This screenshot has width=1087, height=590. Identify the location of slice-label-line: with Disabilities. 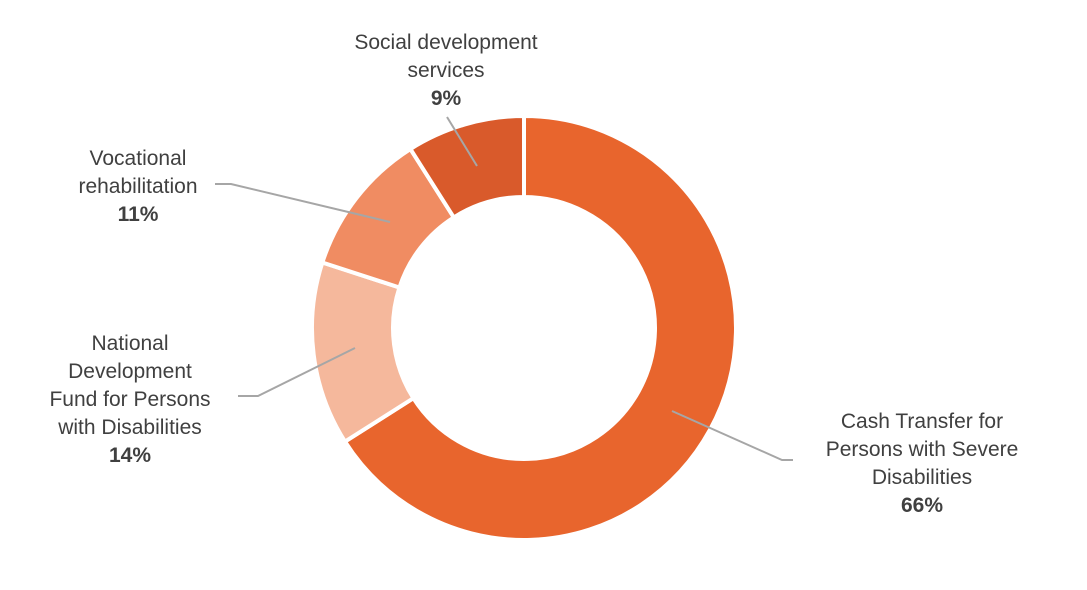
(129, 427).